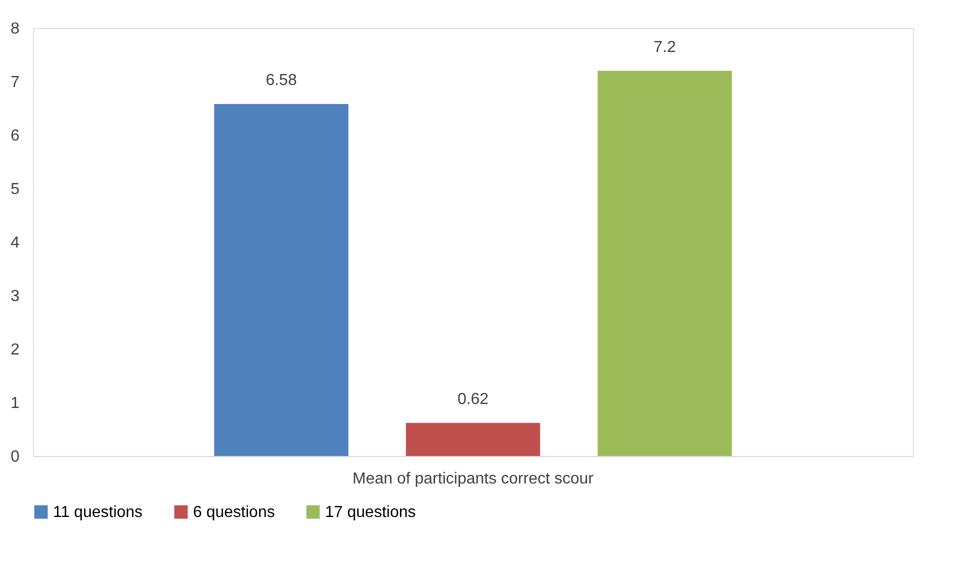  Describe the element at coordinates (370, 512) in the screenshot. I see `legend-label: 17 questions` at that location.